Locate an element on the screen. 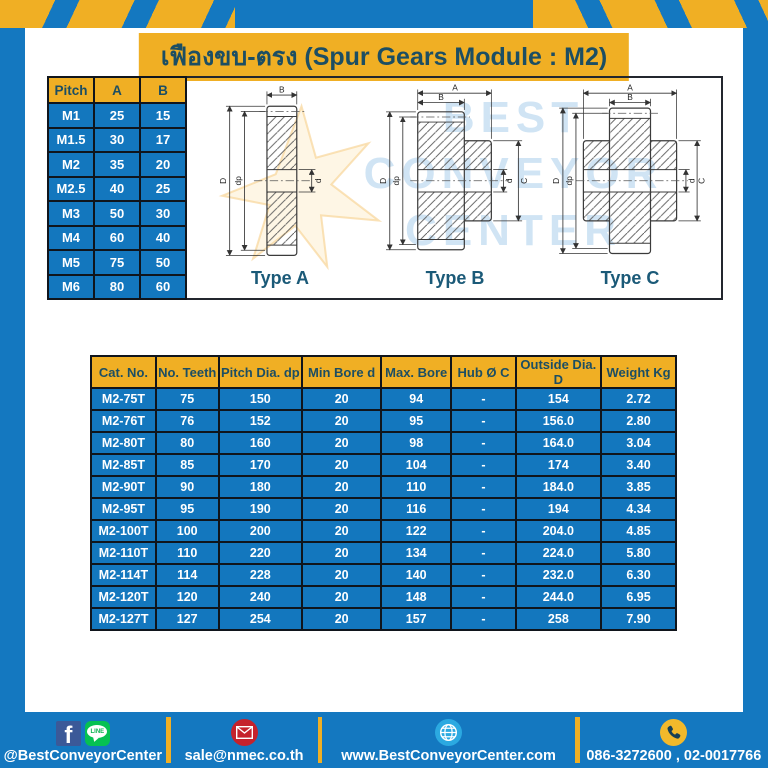 This screenshot has width=768, height=768. phone-icon is located at coordinates (674, 732).